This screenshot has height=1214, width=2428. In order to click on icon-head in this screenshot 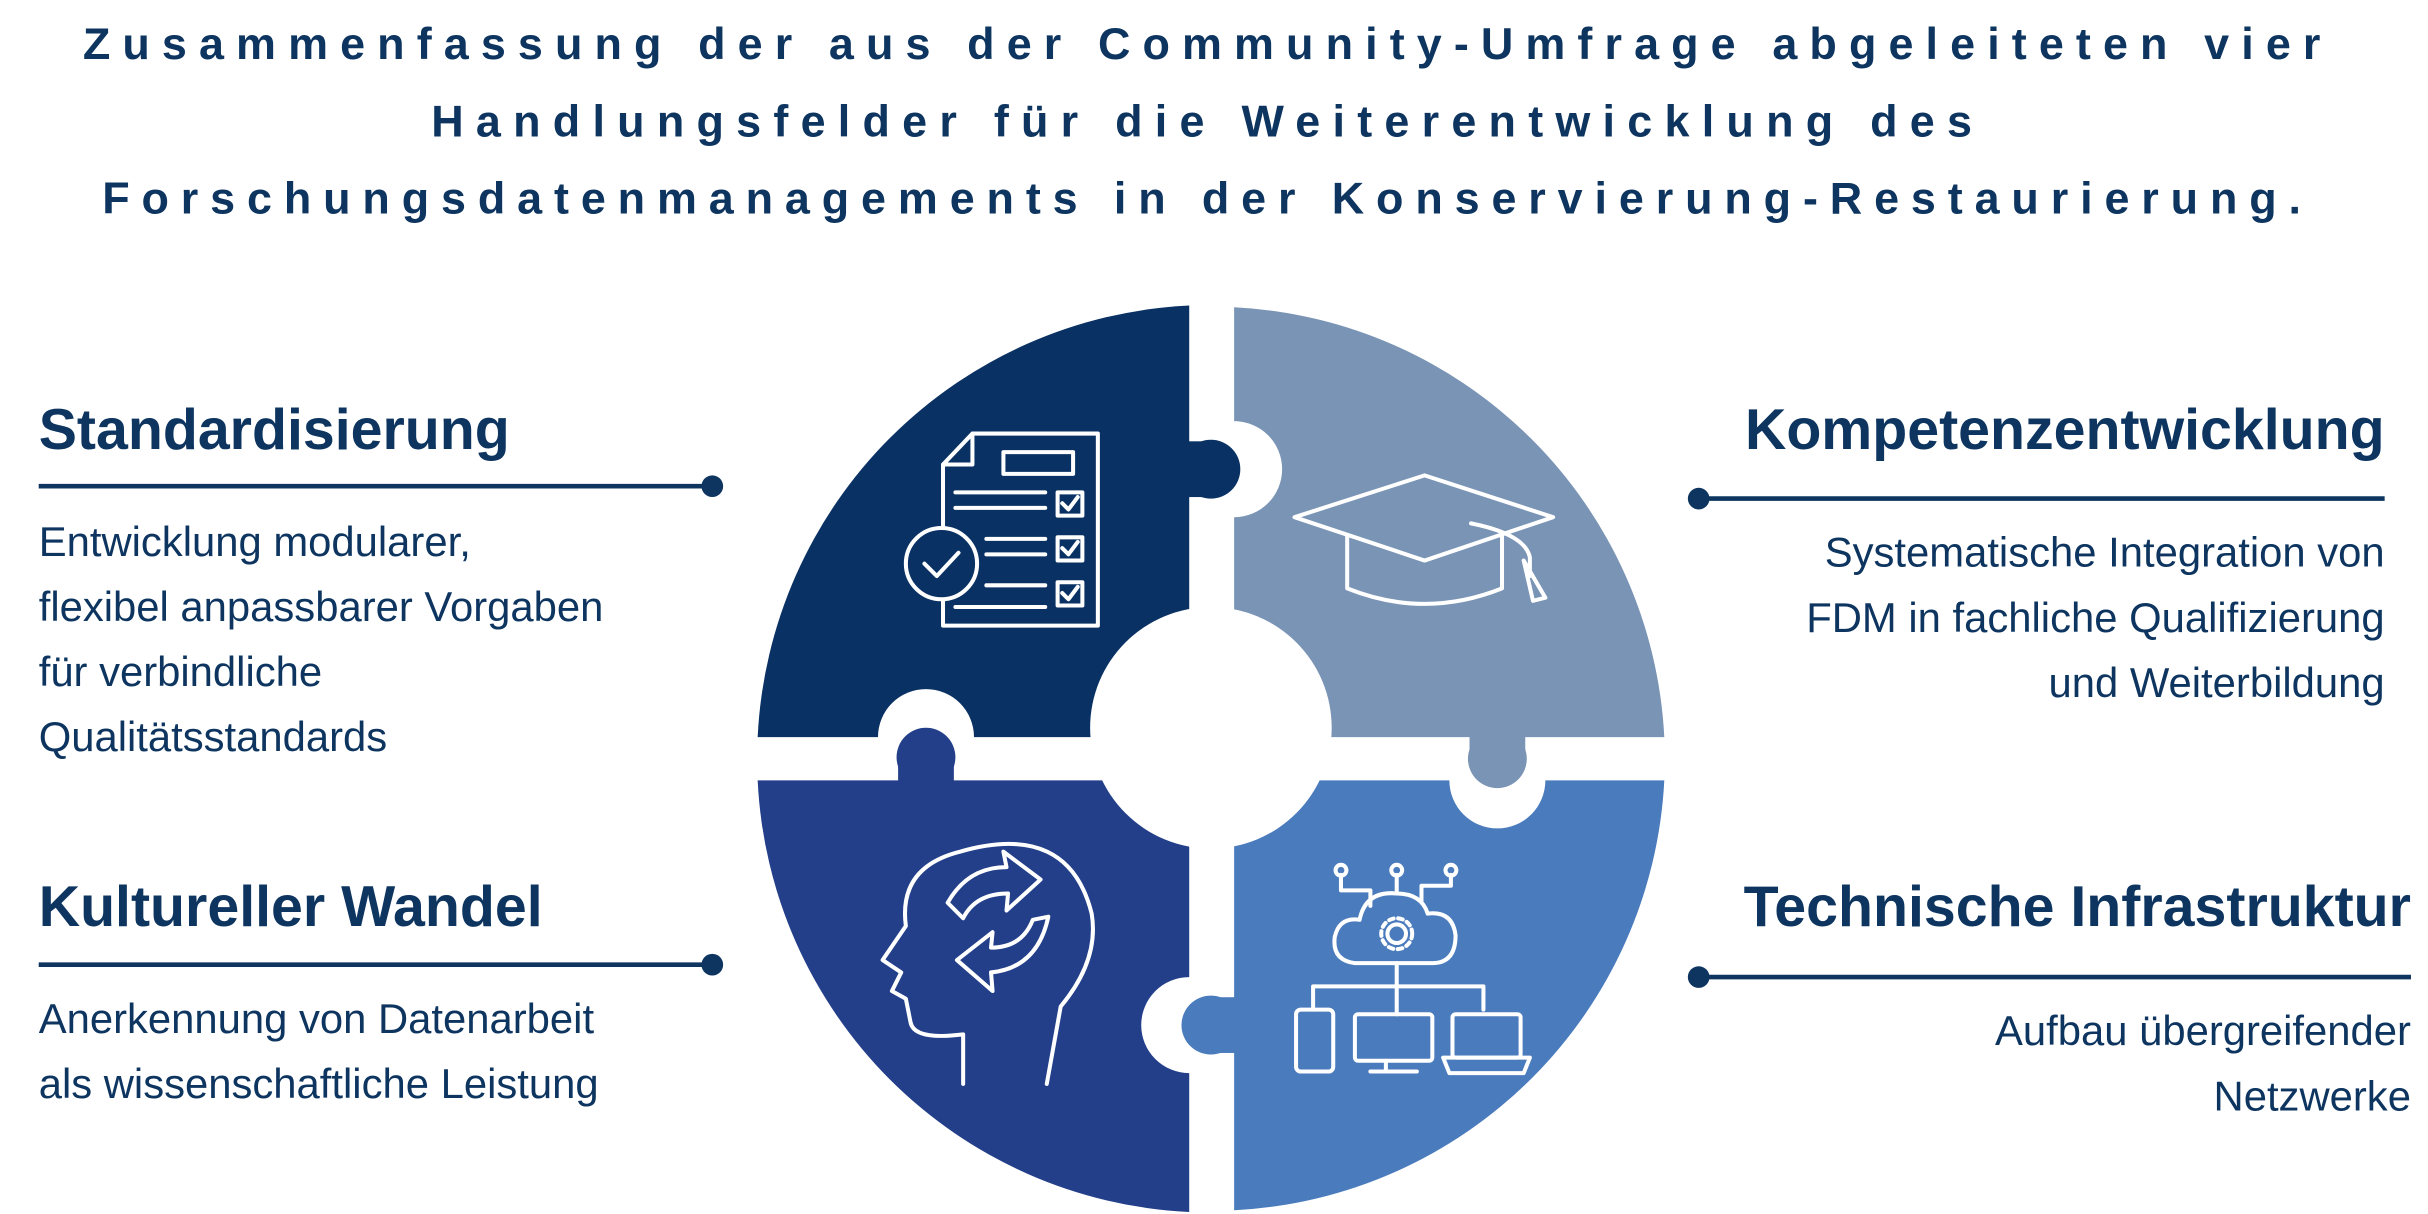, I will do `click(987, 964)`.